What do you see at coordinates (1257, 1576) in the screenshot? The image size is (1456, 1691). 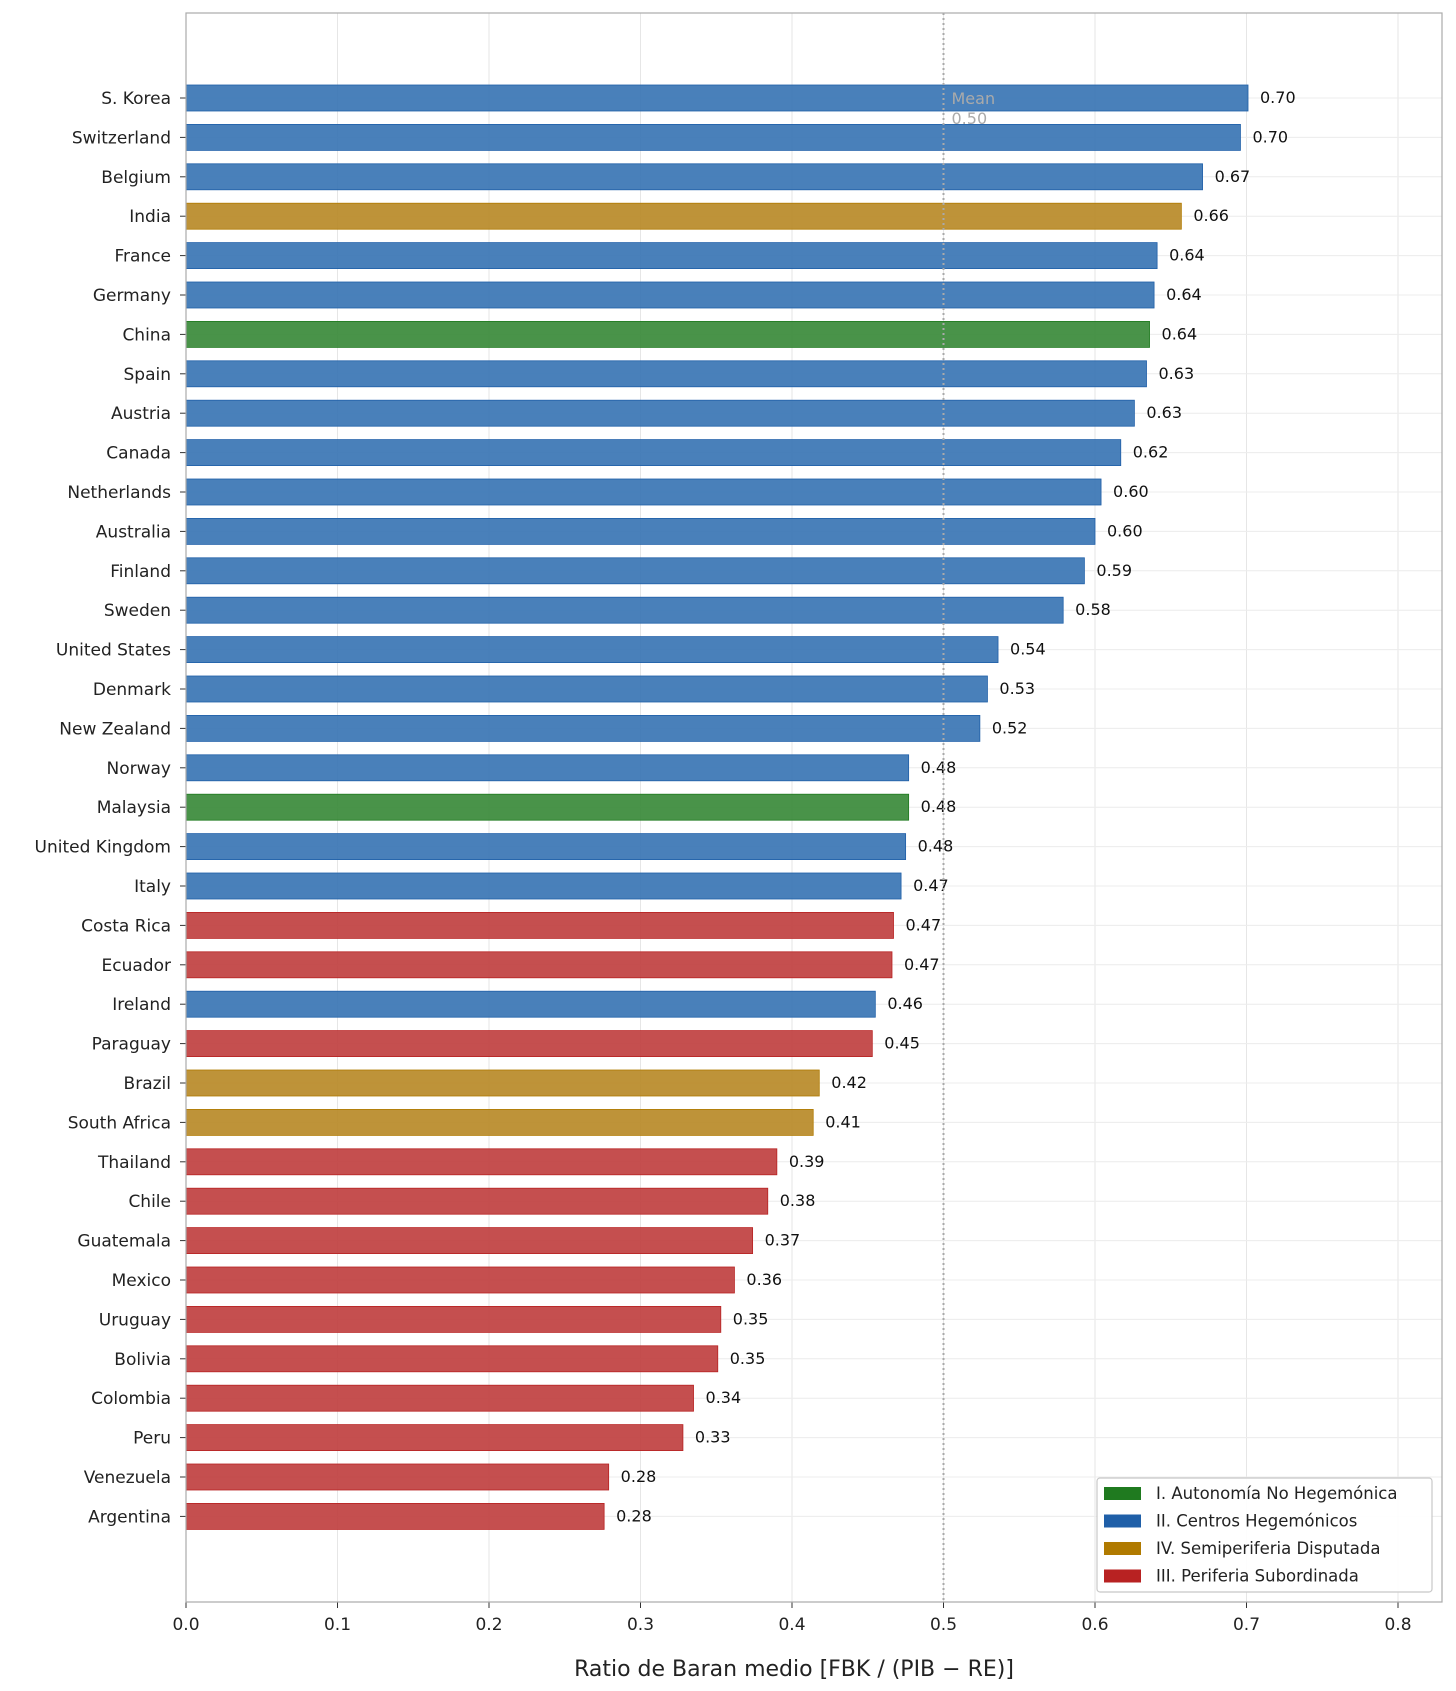 I see `legend-label: III. Periferia Subordinada` at bounding box center [1257, 1576].